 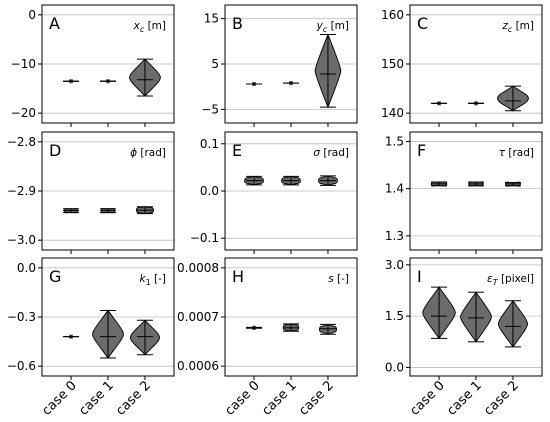 I want to click on panel-letter: D, so click(x=55, y=150).